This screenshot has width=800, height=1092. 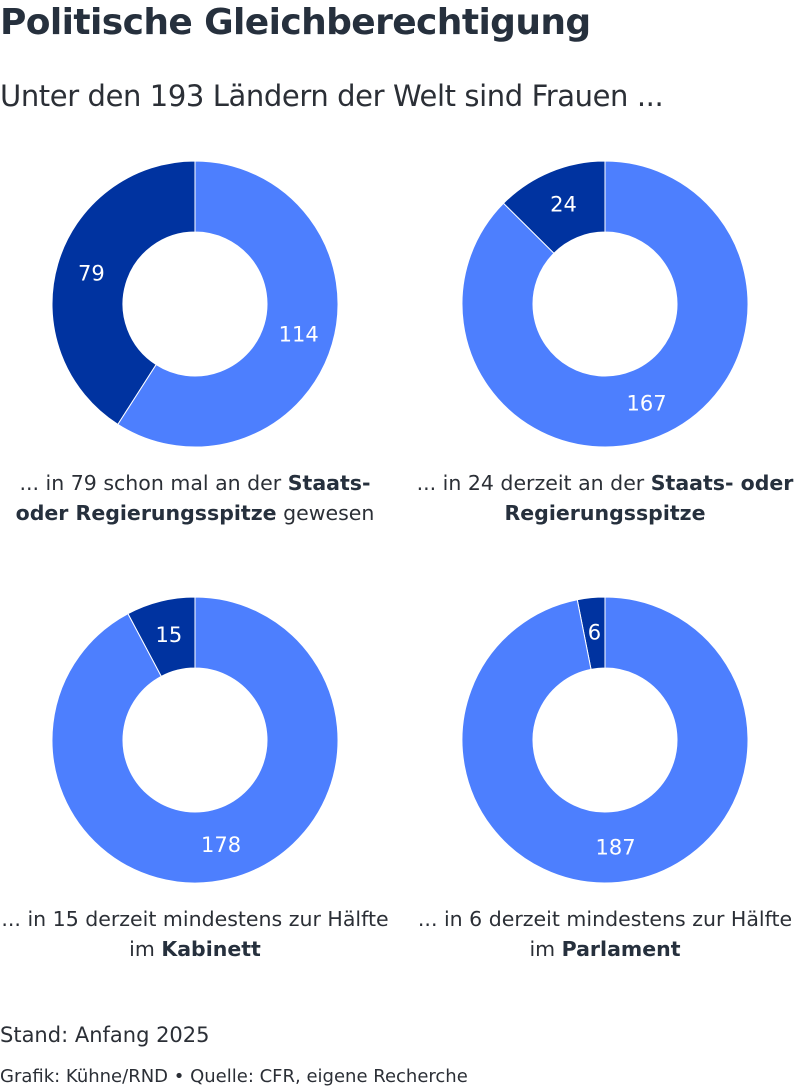 What do you see at coordinates (621, 949) in the screenshot?
I see `caption-bold: Parlament` at bounding box center [621, 949].